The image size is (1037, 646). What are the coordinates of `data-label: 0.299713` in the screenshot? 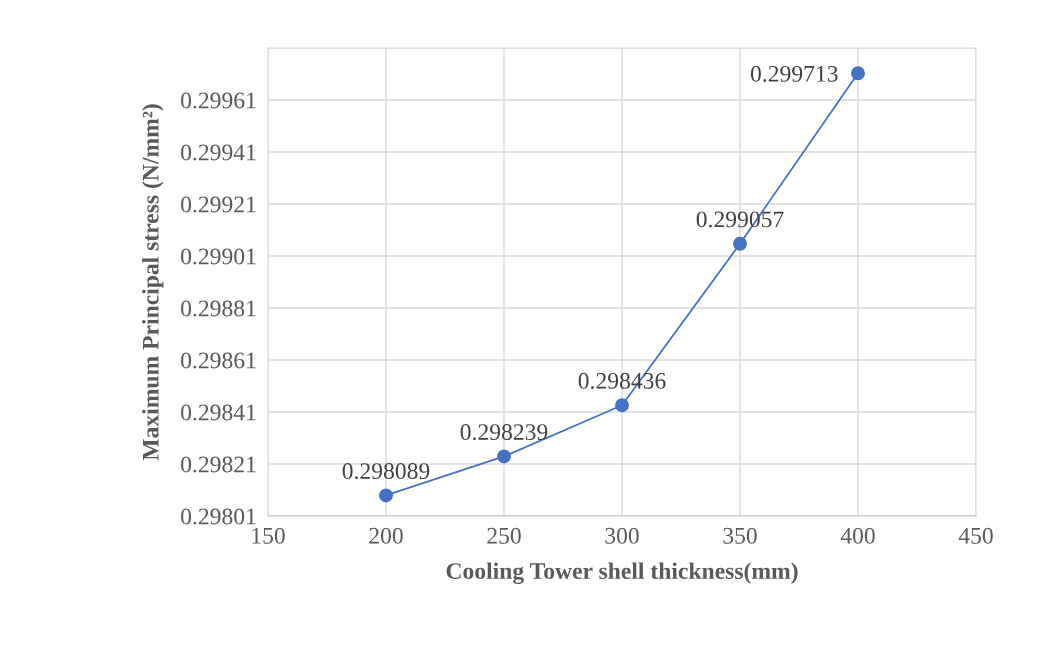 It's located at (794, 73).